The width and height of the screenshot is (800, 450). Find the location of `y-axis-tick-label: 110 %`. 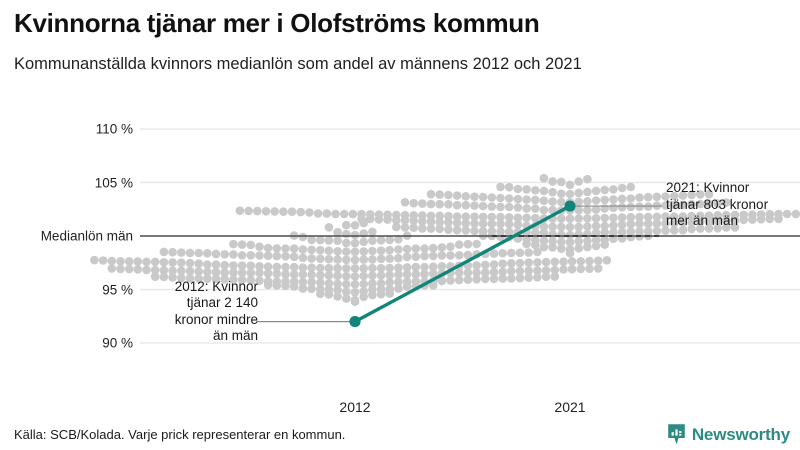

y-axis-tick-label: 110 % is located at coordinates (114, 129).